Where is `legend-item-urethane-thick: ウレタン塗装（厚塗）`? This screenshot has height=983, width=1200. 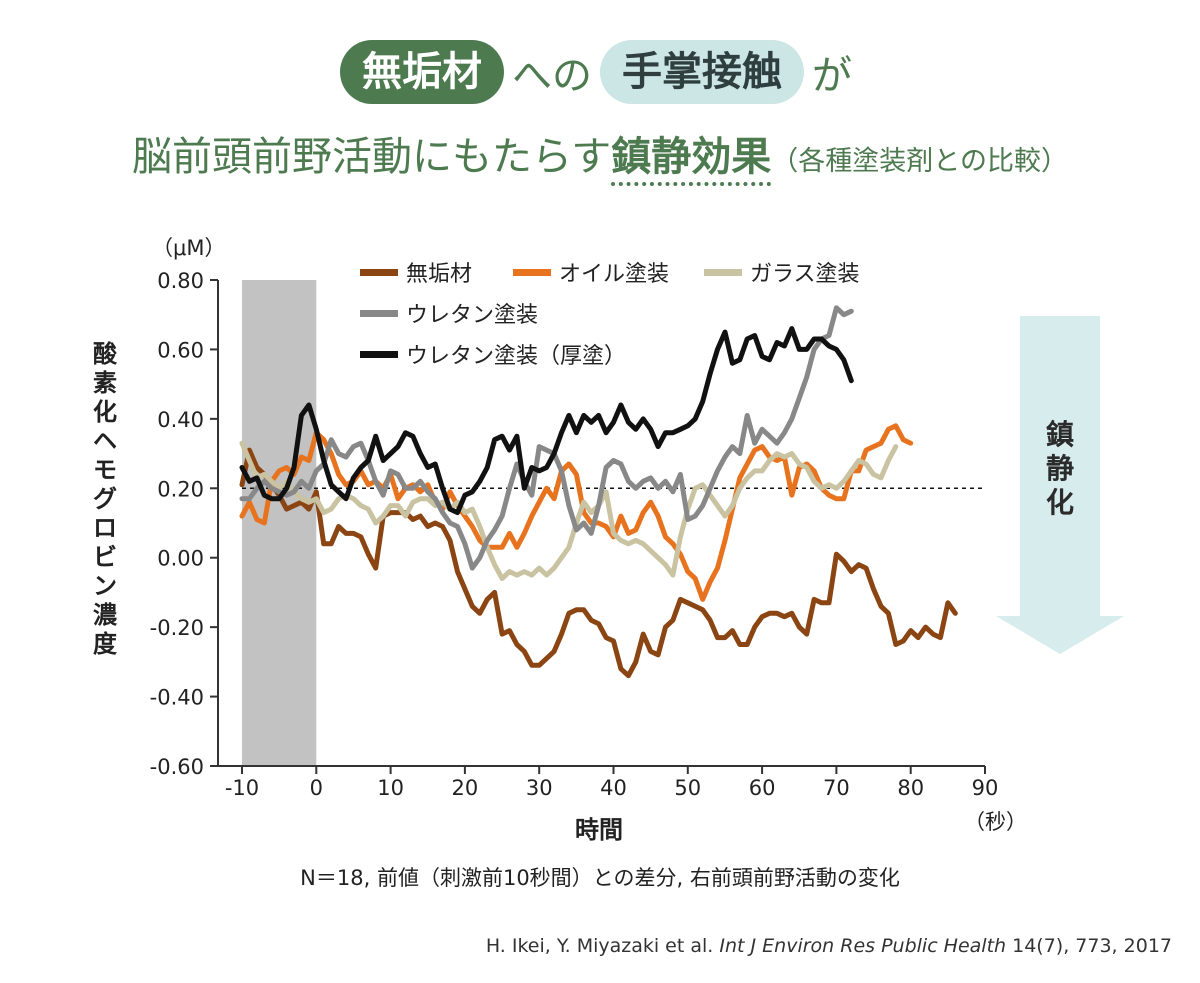 legend-item-urethane-thick: ウレタン塗装（厚塗） is located at coordinates (493, 354).